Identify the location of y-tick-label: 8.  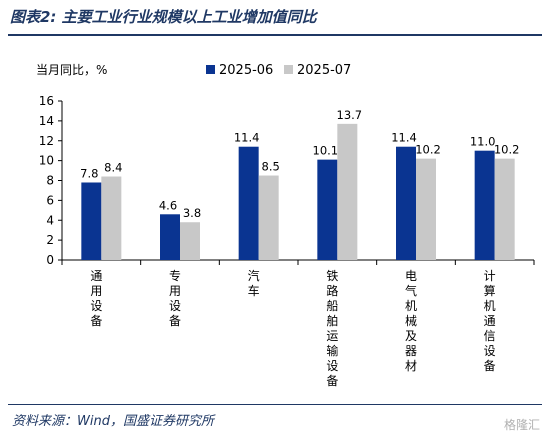
(50, 181).